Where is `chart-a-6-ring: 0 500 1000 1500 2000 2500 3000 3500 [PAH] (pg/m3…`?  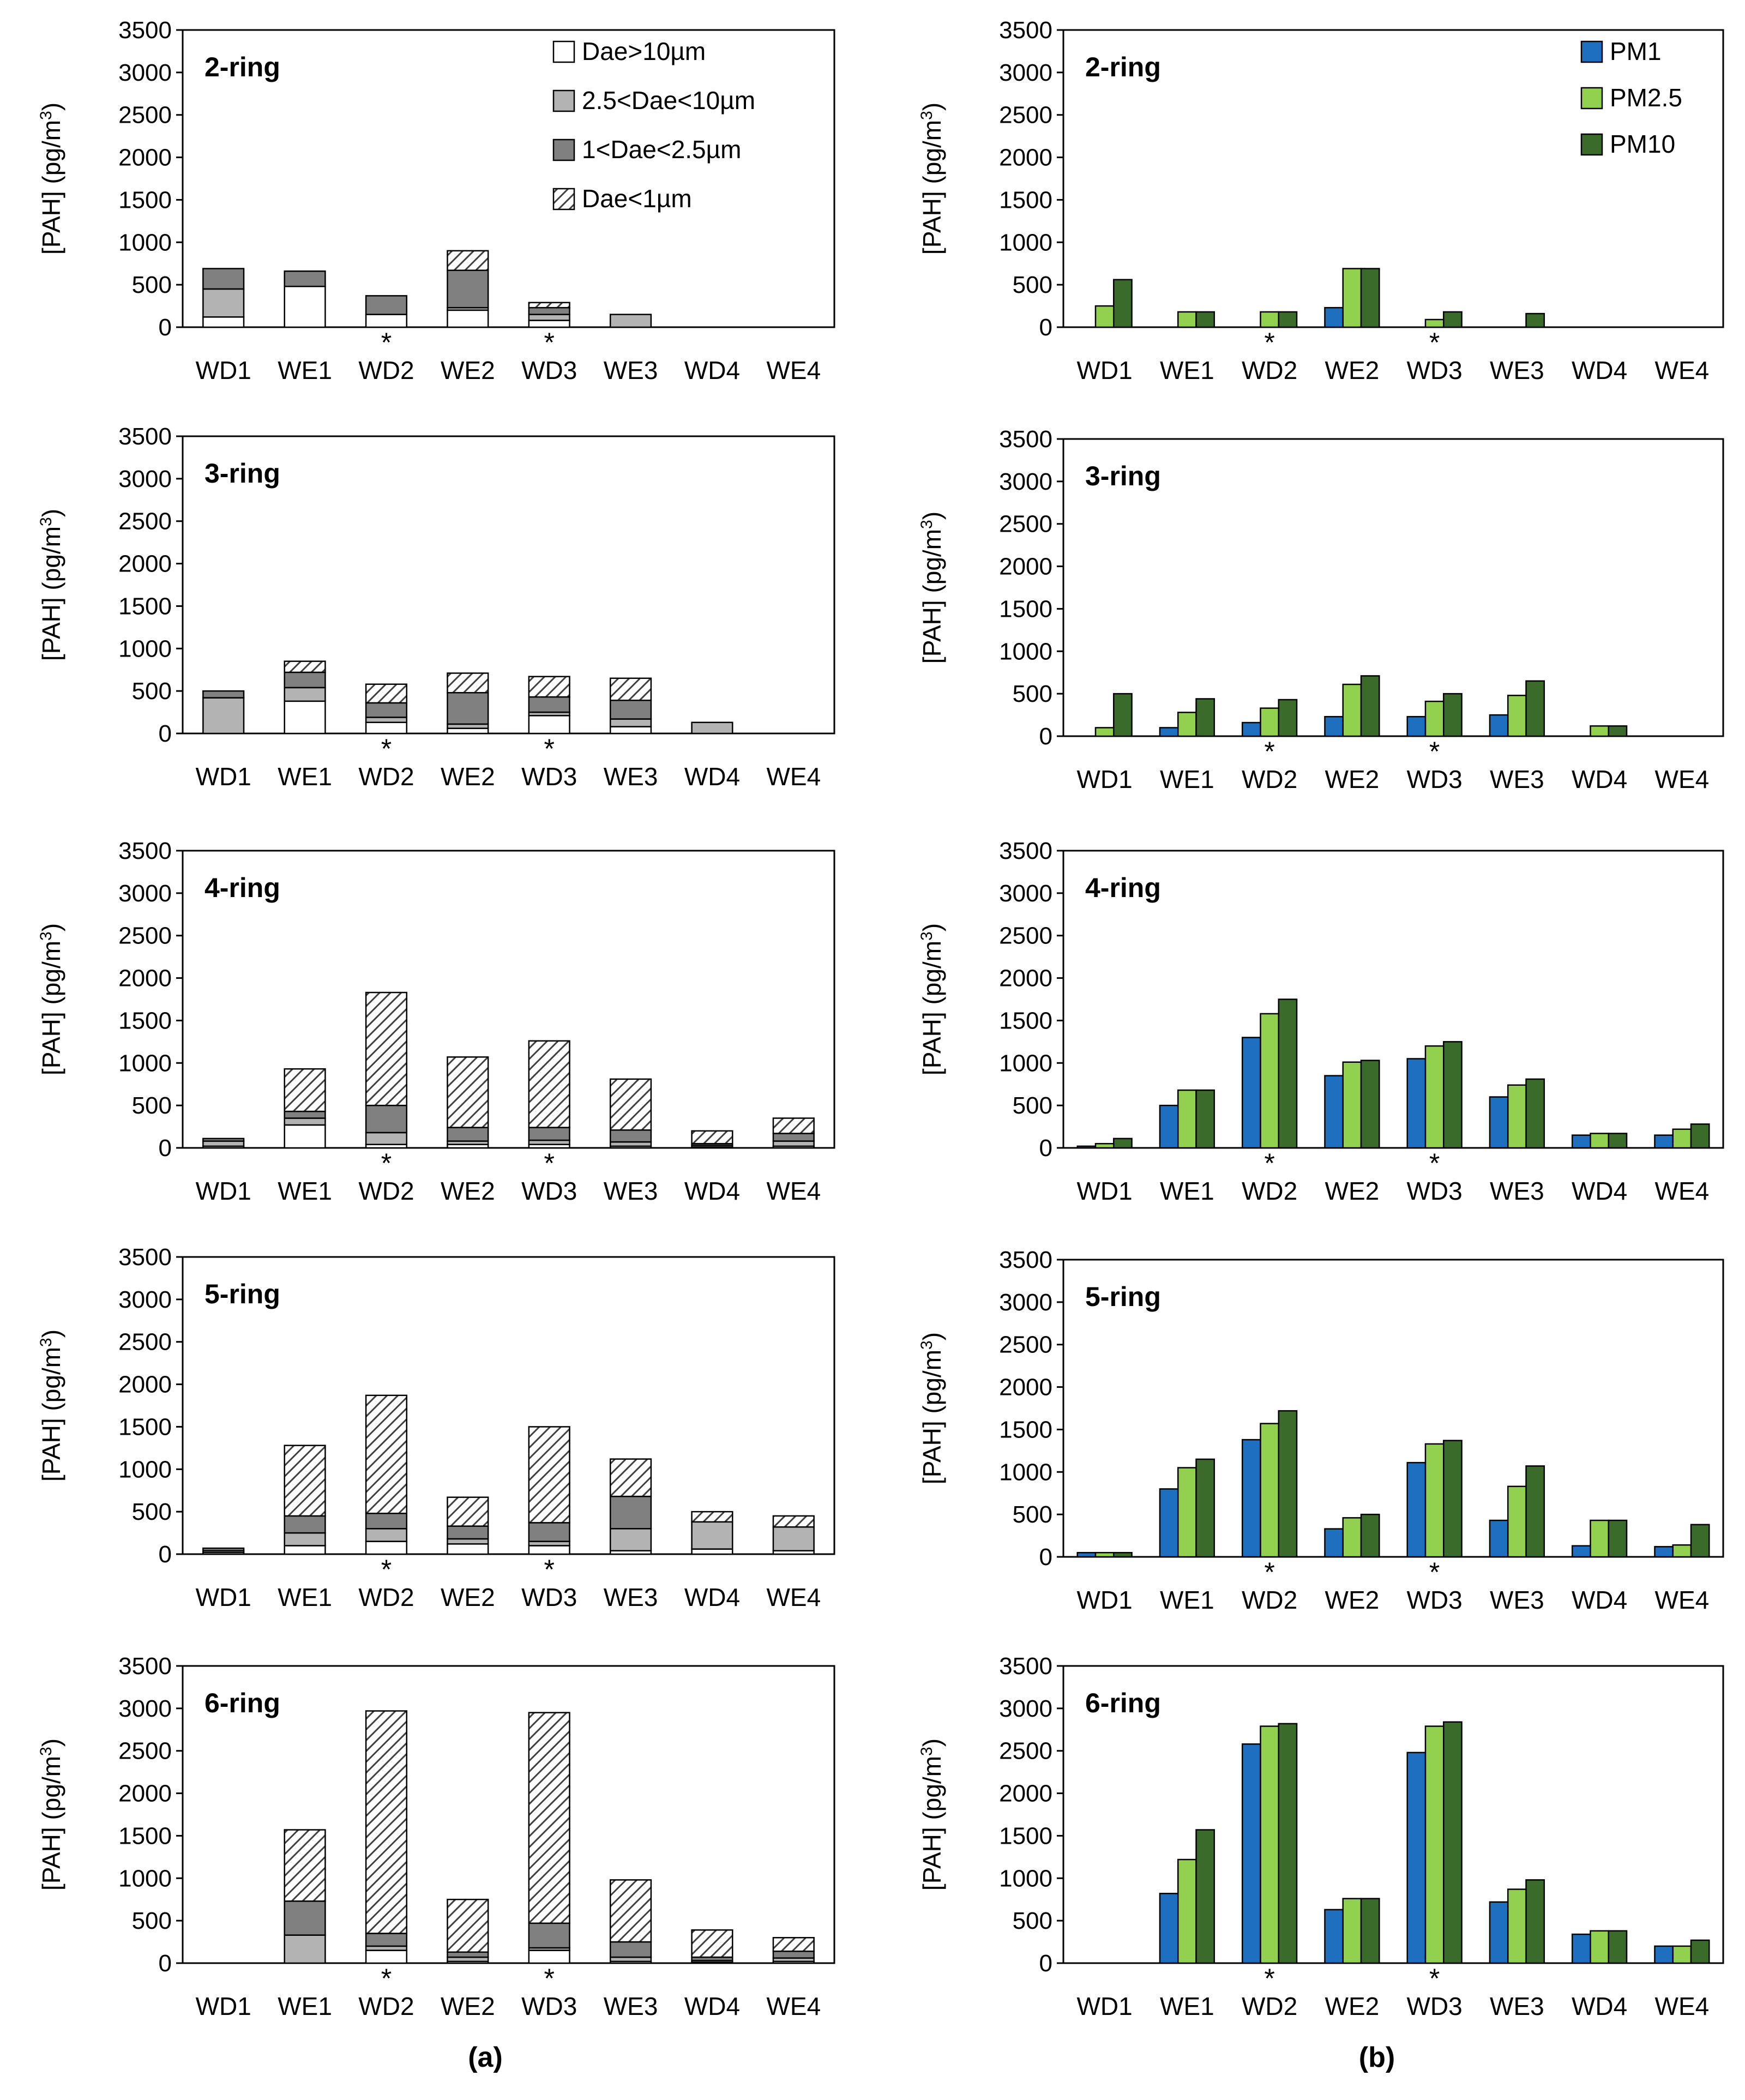
chart-a-6-ring: 0 500 1000 1500 2000 2500 3000 3500 [PAH] (pg/m3… is located at coordinates (436, 1836).